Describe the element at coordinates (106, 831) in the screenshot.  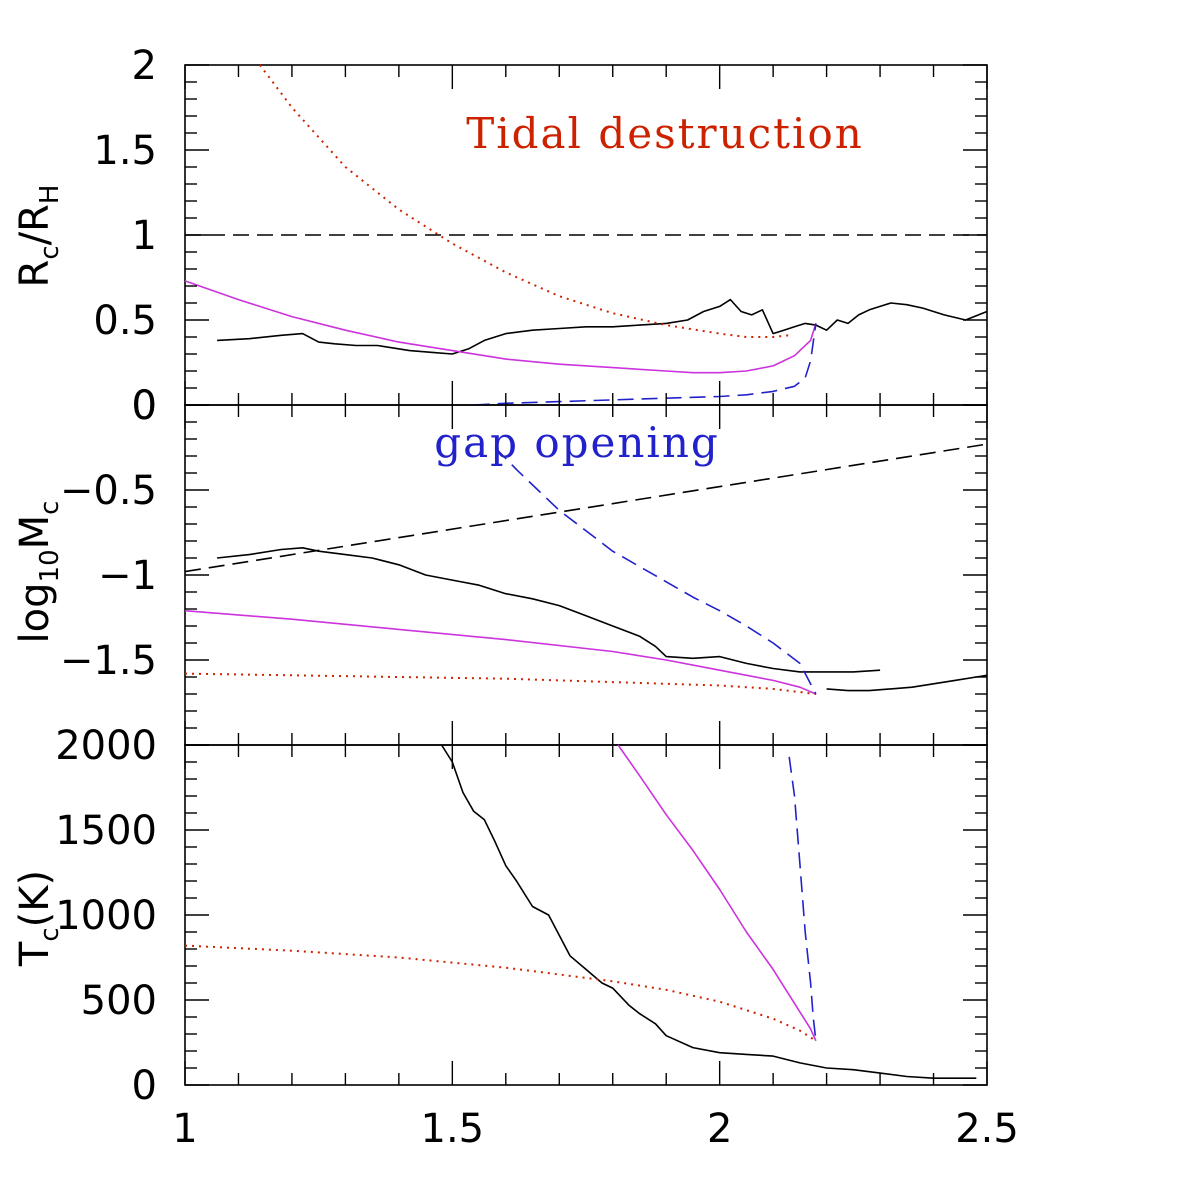
I see `y-tick-label: 1500` at that location.